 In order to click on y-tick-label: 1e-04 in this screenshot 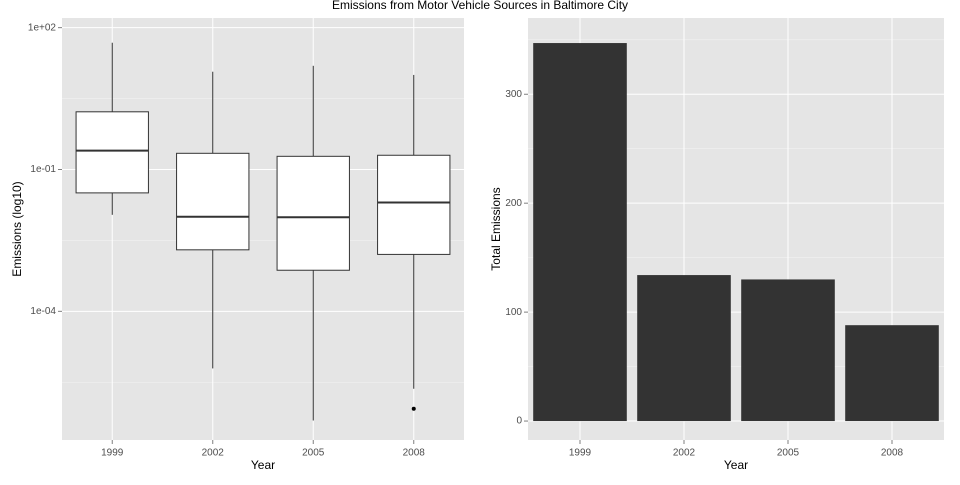, I will do `click(43, 311)`.